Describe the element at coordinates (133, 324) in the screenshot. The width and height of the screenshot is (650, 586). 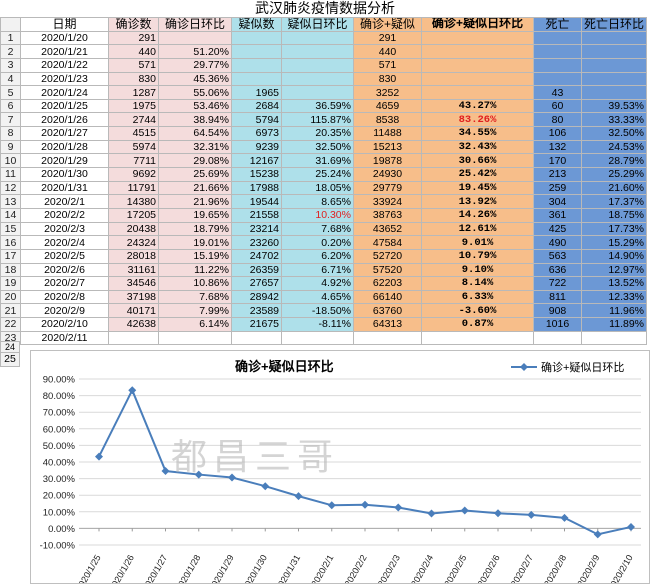
I see `cell-confirmed: 42638` at that location.